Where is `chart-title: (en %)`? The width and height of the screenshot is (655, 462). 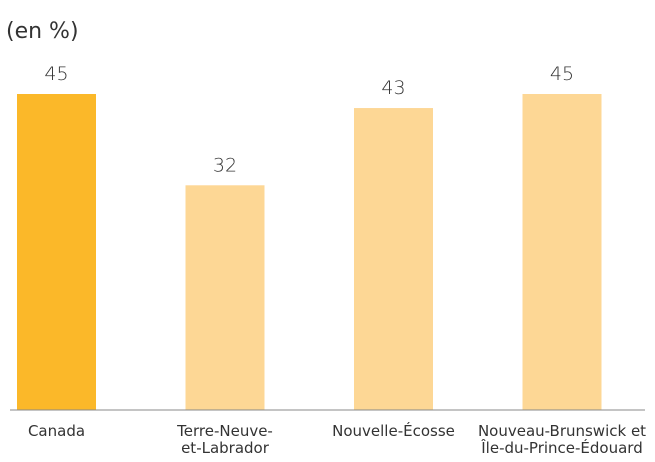
chart-title: (en %) is located at coordinates (42, 31).